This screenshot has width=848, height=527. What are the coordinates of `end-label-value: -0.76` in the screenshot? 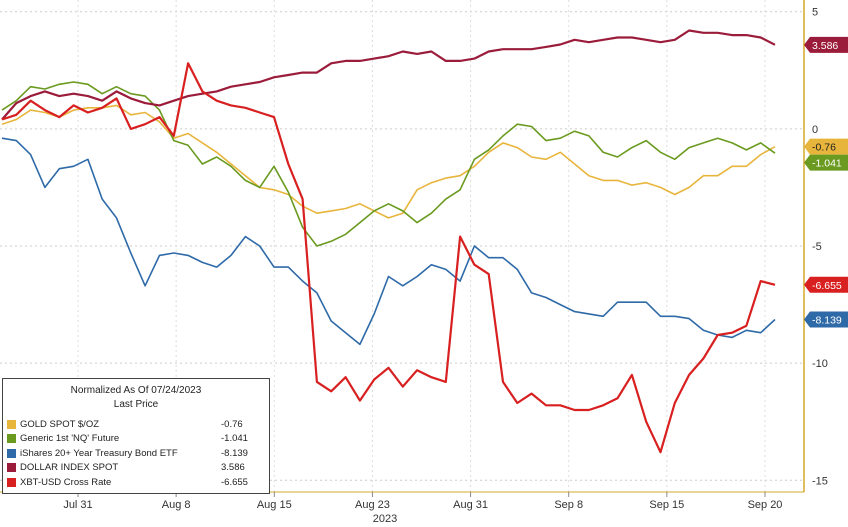 It's located at (824, 148).